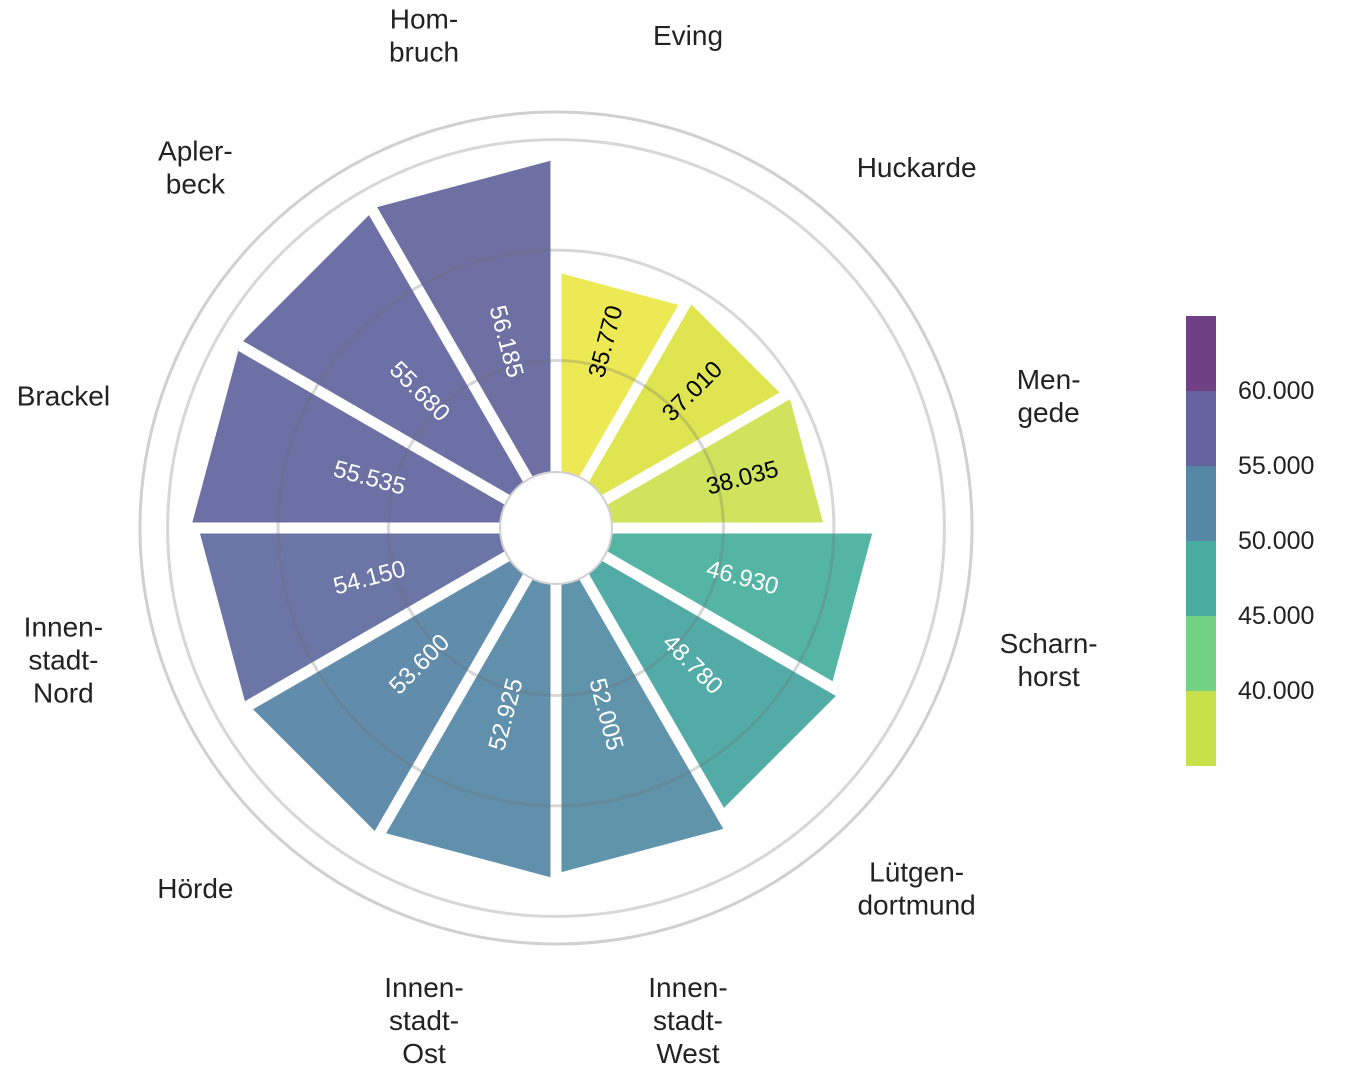 The height and width of the screenshot is (1088, 1348). I want to click on center-layer, so click(556, 528).